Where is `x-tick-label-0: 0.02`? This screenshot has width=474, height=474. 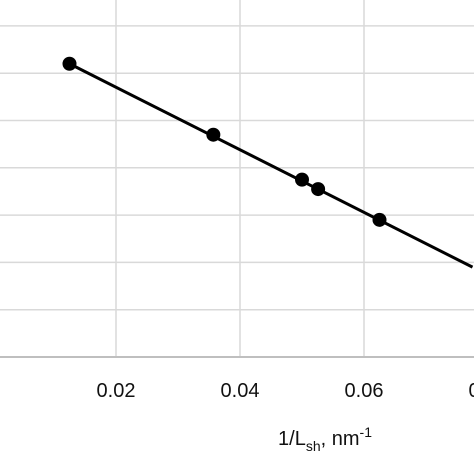 x-tick-label-0: 0.02 is located at coordinates (116, 391).